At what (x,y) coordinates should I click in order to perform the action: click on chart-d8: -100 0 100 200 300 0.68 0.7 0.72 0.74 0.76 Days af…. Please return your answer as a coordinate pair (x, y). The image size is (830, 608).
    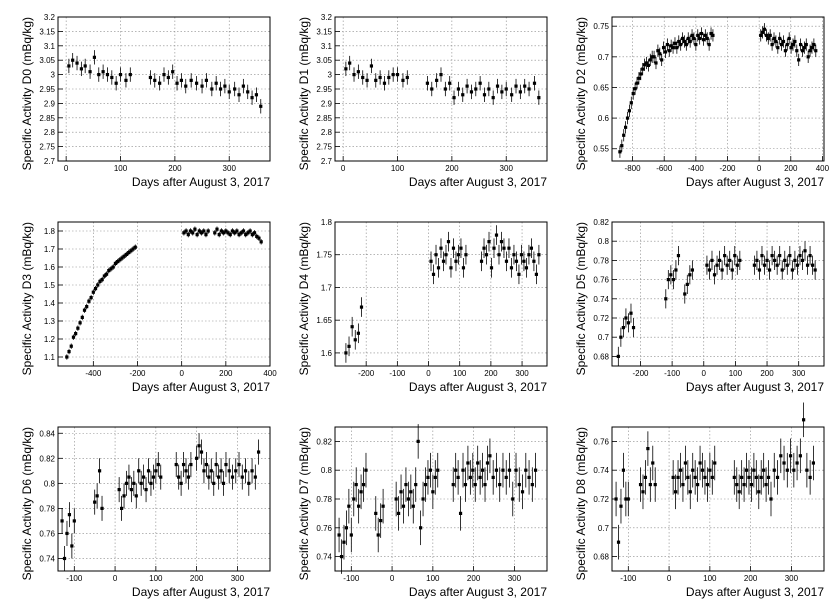
    Looking at the image, I should click on (699, 500).